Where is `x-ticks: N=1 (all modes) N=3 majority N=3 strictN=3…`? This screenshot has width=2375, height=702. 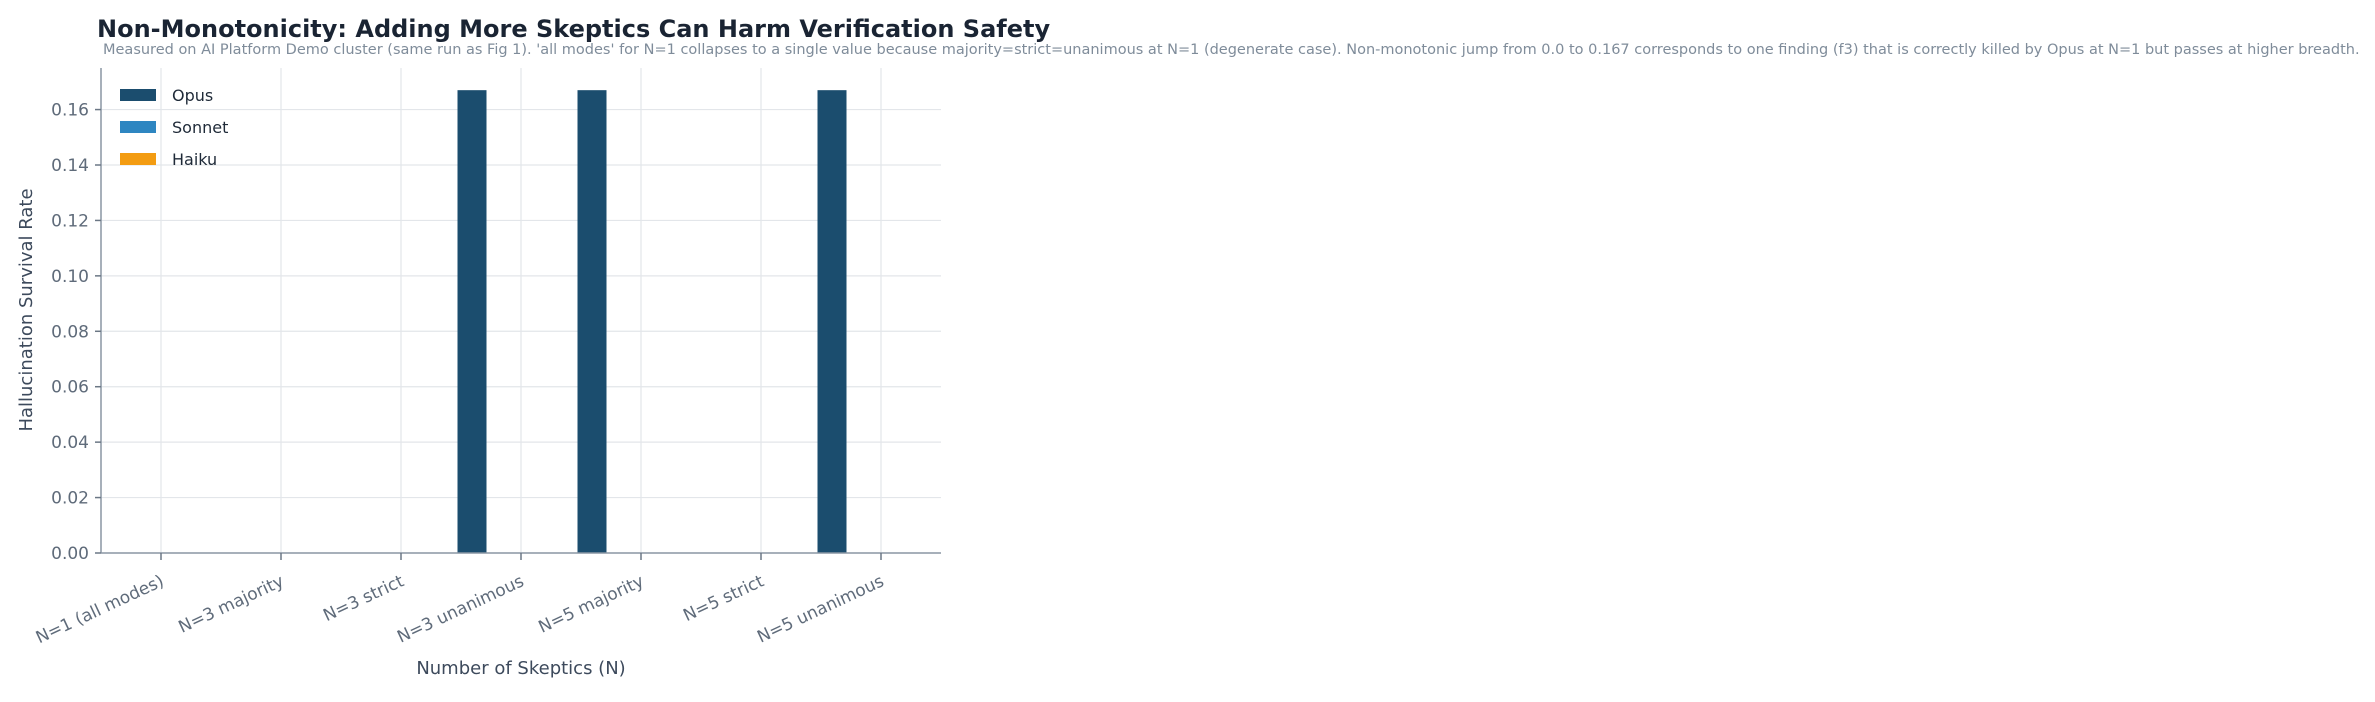
x-ticks: N=1 (all modes) N=3 majority N=3 strictN=3… is located at coordinates (460, 600).